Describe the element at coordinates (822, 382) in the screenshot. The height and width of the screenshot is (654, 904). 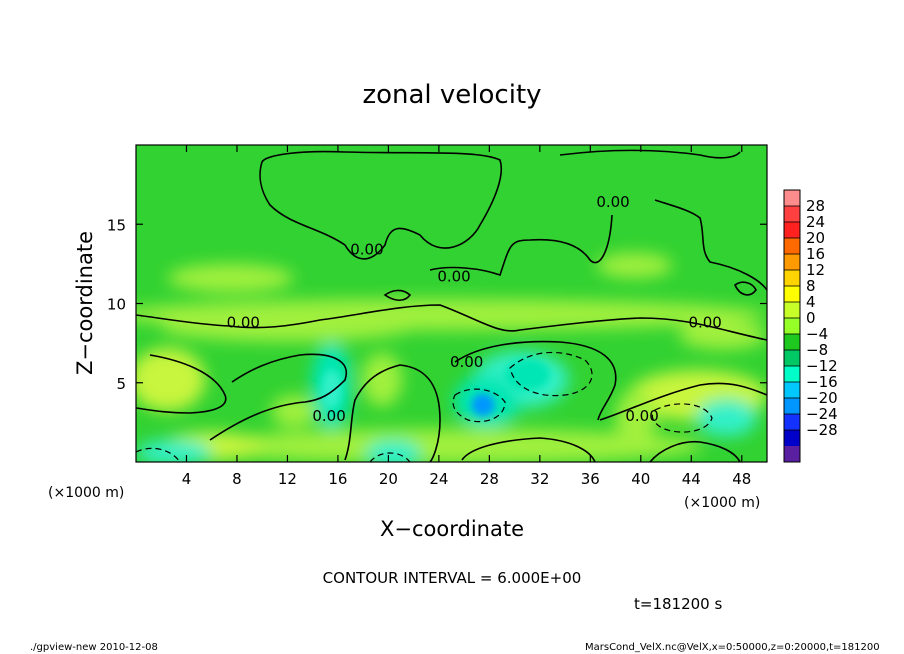
I see `colorbar-label-11: −16` at that location.